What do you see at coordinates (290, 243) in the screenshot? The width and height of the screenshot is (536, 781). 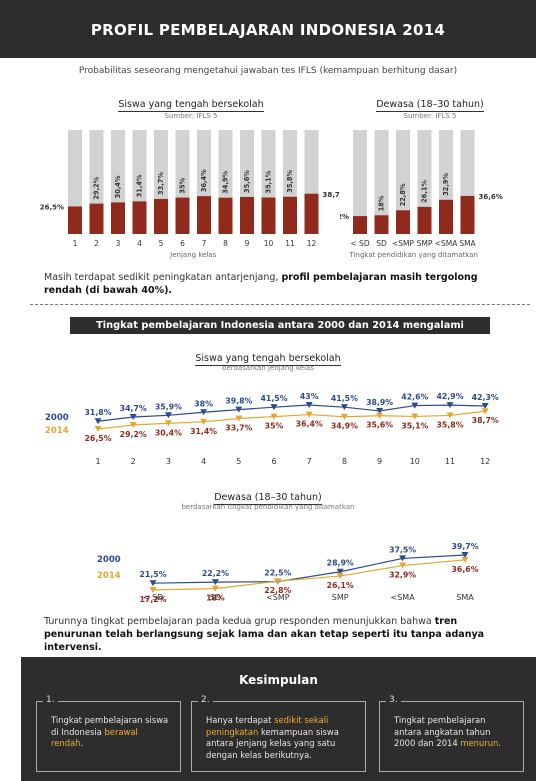 I see `students-tick-label: 11` at bounding box center [290, 243].